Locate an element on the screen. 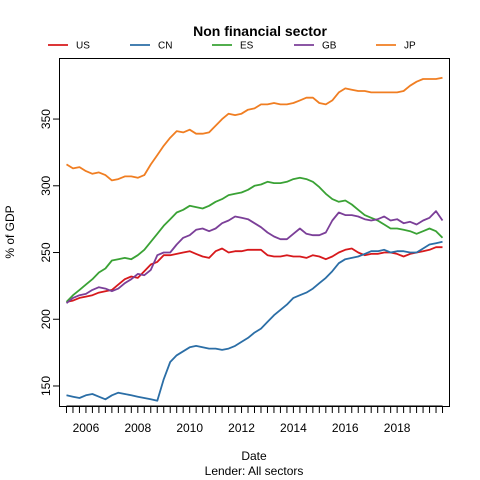  x-tick-label: 2018 is located at coordinates (397, 428).